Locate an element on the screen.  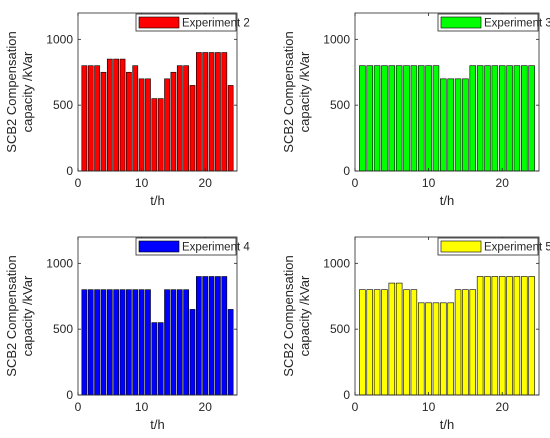
x-axis-label: t/h is located at coordinates (447, 200).